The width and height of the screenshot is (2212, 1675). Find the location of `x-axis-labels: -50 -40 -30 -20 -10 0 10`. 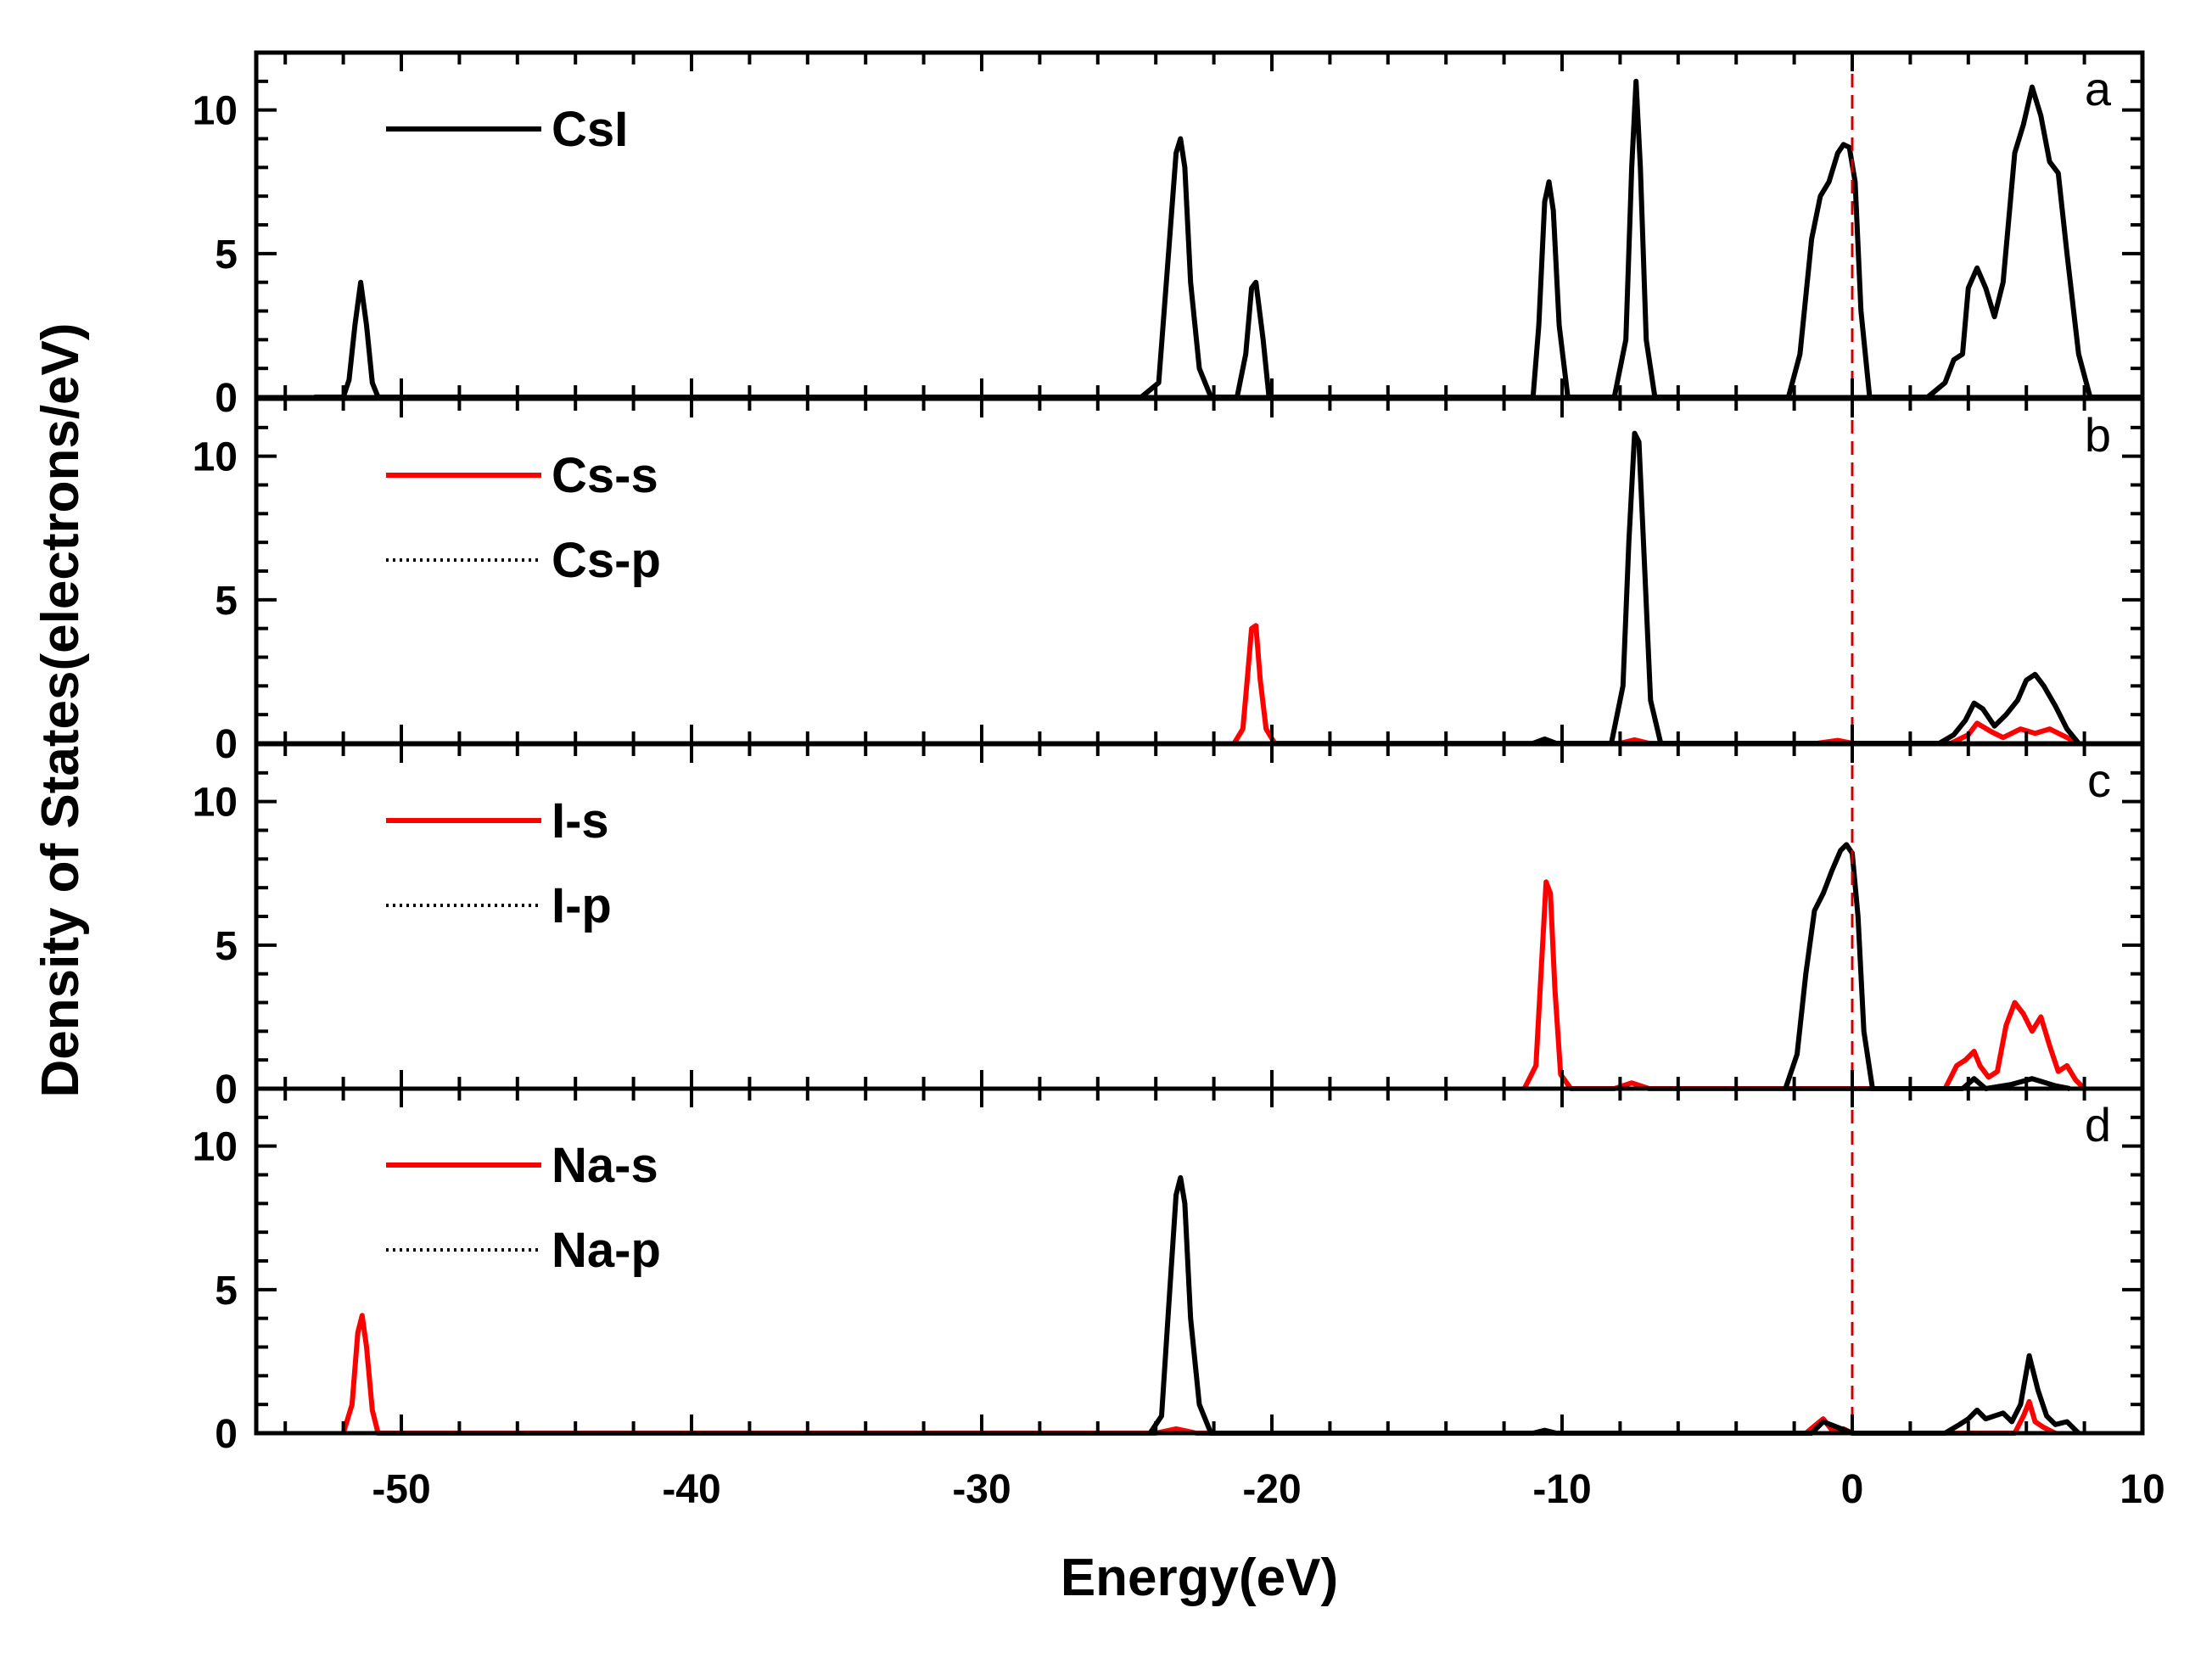

x-axis-labels: -50 -40 -30 -20 -10 0 10 is located at coordinates (1268, 1490).